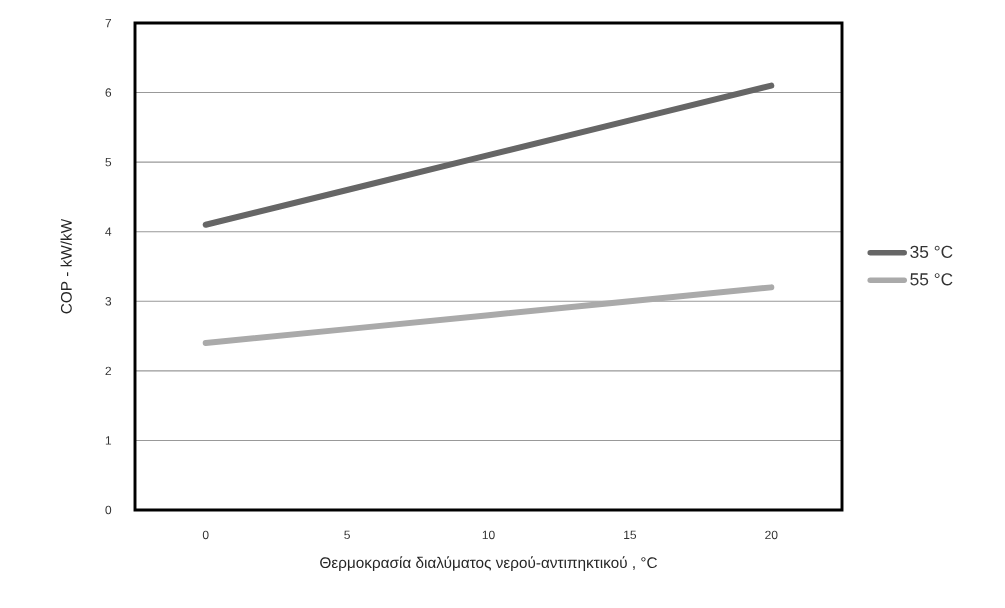 This screenshot has width=1005, height=608. Describe the element at coordinates (108, 371) in the screenshot. I see `y-tick-label: 2` at that location.